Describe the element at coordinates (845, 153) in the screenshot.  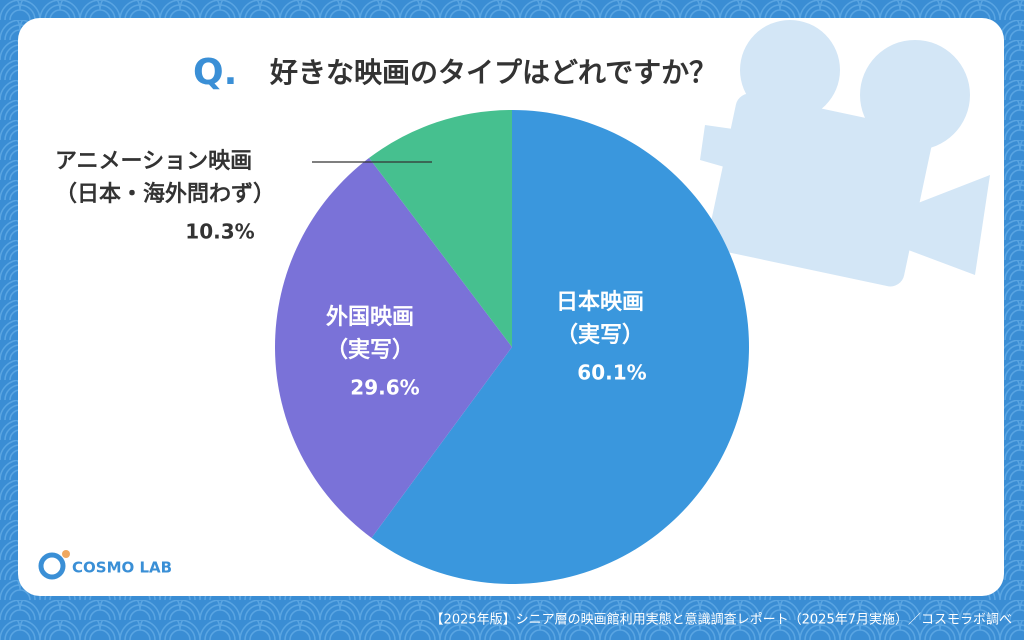
I see `camera-icon` at that location.